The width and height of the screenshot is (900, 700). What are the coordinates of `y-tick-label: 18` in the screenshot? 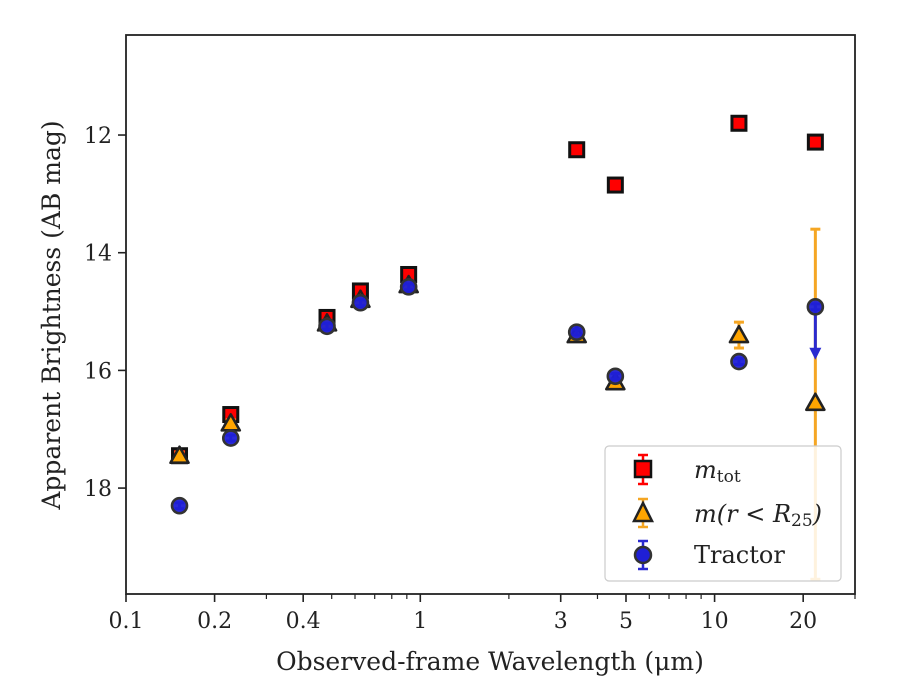 It's located at (98, 489).